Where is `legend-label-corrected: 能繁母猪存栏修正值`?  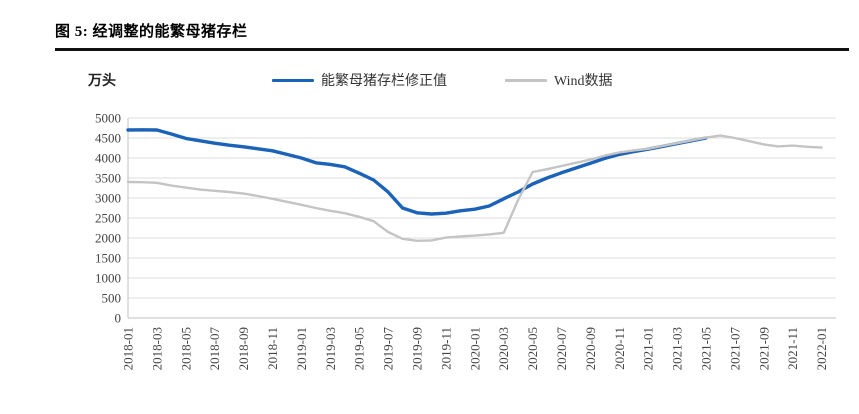 legend-label-corrected: 能繁母猪存栏修正值 is located at coordinates (384, 81).